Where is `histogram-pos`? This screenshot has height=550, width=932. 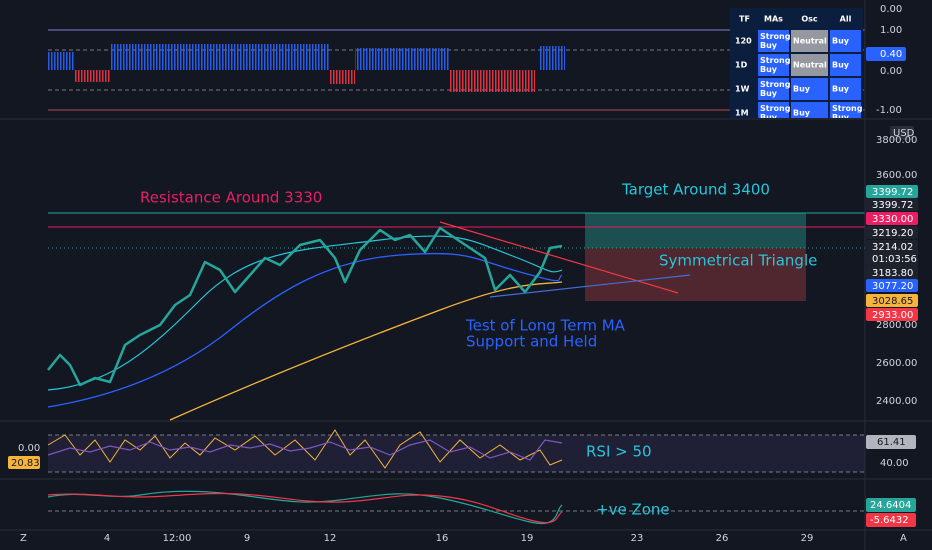 histogram-pos is located at coordinates (306, 57).